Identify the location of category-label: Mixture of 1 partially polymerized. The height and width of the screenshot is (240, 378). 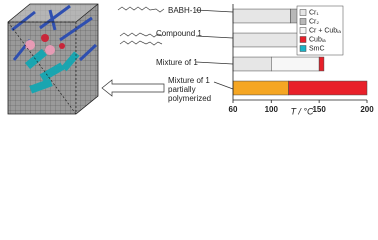
(190, 89).